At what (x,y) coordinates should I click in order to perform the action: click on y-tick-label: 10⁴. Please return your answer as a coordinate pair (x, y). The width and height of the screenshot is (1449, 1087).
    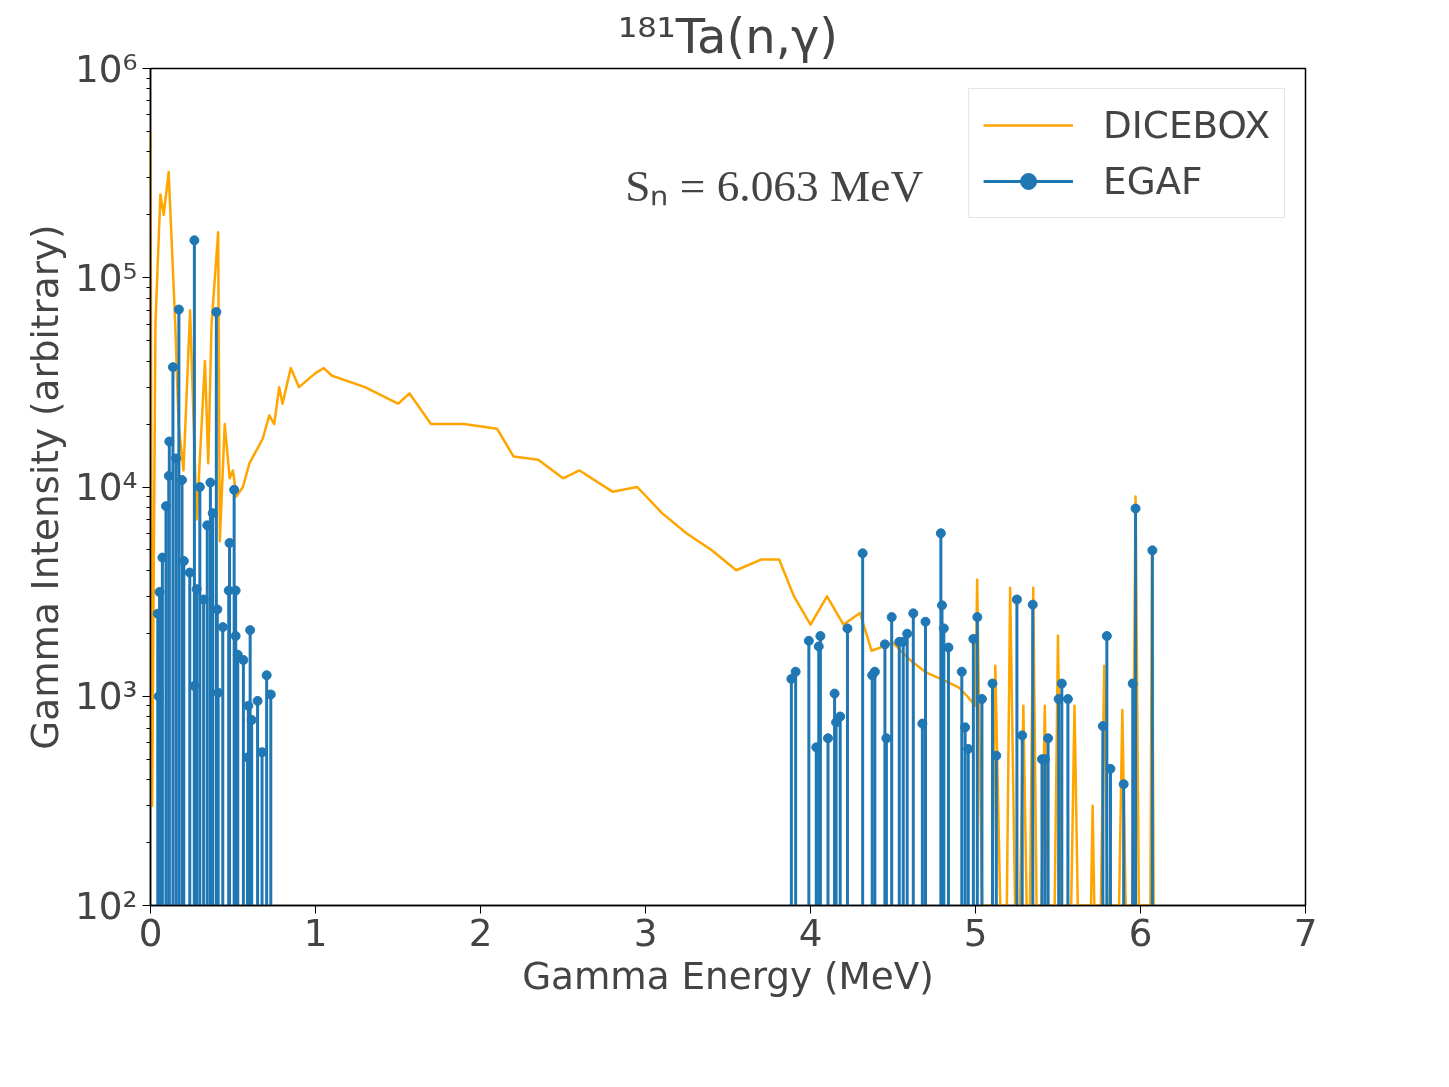
    Looking at the image, I should click on (106, 487).